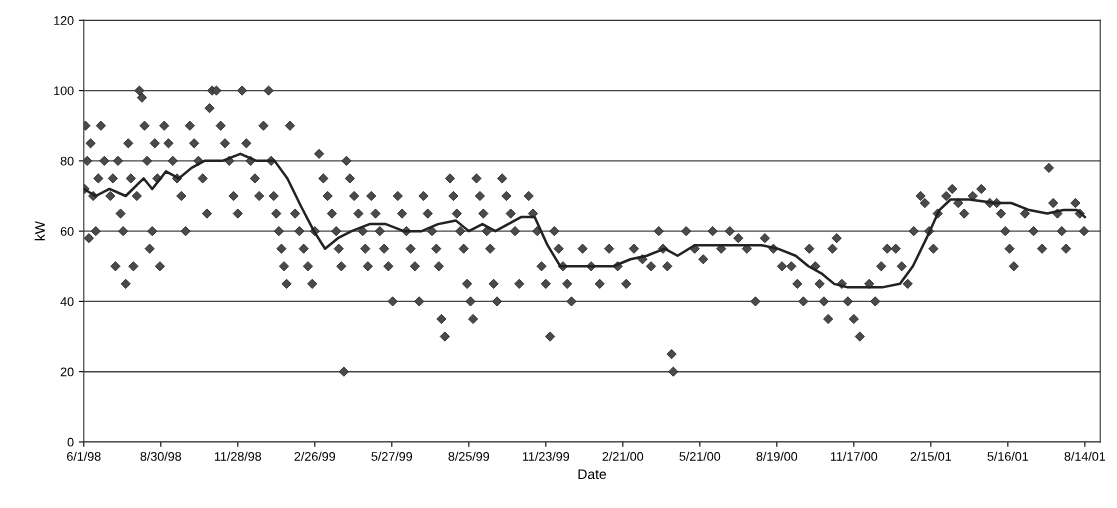 The height and width of the screenshot is (508, 1117). I want to click on x-tick-label: 2/21/00, so click(623, 456).